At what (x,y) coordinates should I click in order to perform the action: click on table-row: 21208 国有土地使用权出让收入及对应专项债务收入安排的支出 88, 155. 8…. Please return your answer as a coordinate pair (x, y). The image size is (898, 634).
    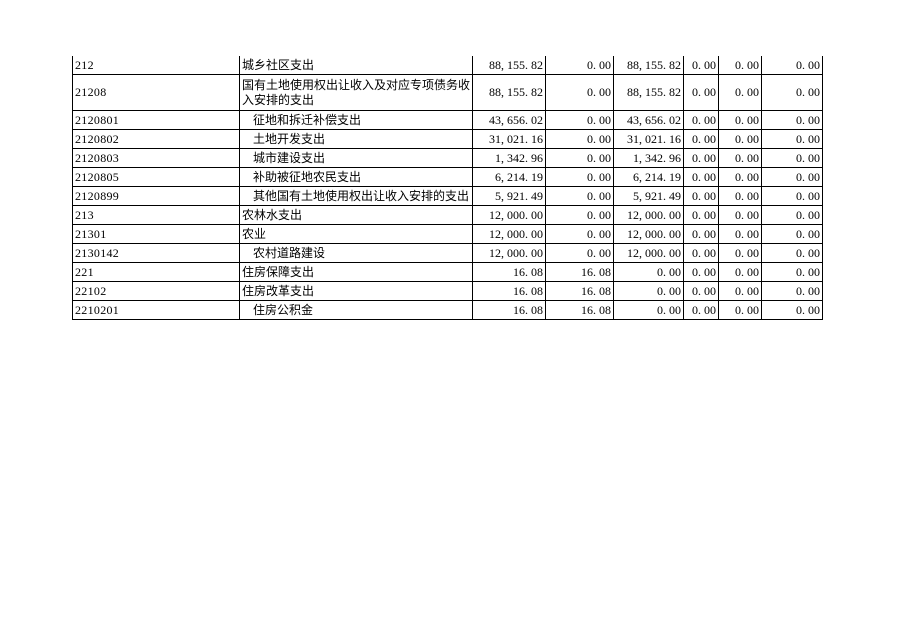
    Looking at the image, I should click on (447, 92).